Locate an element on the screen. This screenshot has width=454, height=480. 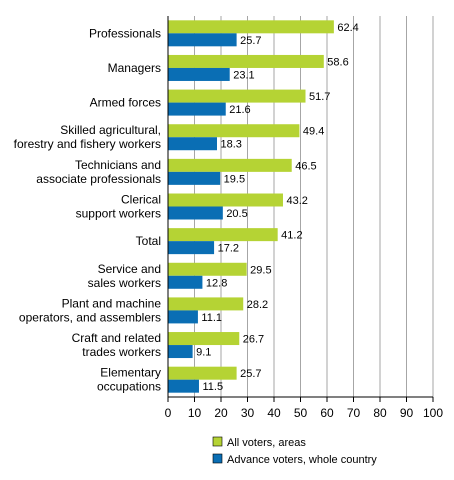
data-label: 9.1 is located at coordinates (203, 353).